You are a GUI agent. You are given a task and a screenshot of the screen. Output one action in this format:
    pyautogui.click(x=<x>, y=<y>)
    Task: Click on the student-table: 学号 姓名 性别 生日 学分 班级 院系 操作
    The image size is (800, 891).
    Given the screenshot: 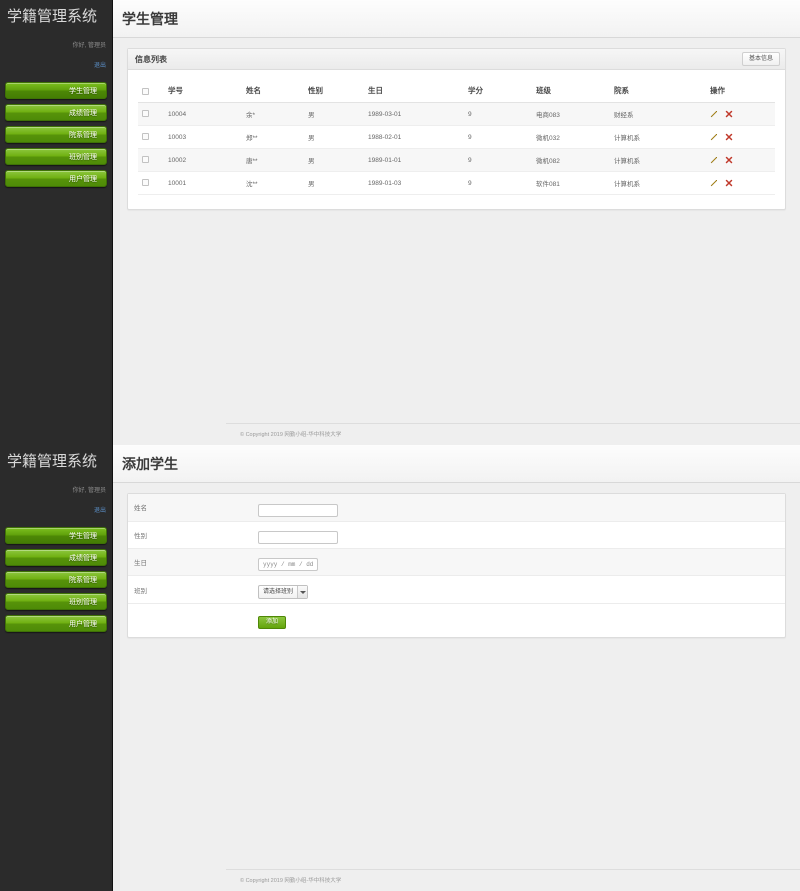 What is the action you would take?
    pyautogui.click(x=456, y=137)
    